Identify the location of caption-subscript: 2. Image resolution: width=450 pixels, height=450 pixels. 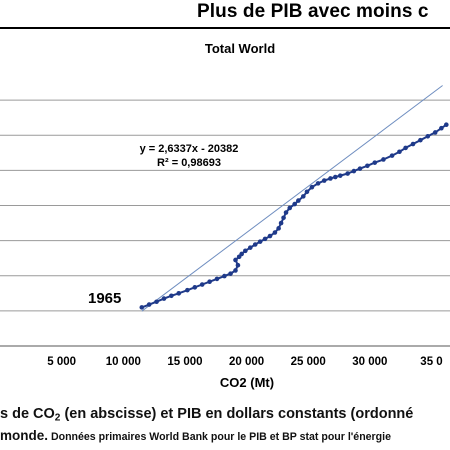
(57, 418).